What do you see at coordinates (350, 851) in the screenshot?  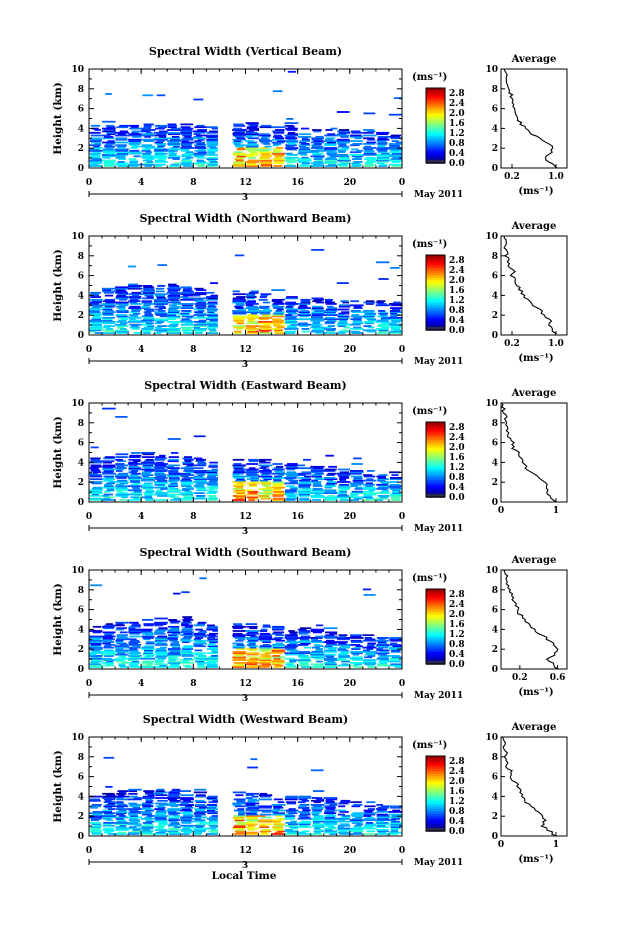 I see `x-tick-label: 20` at bounding box center [350, 851].